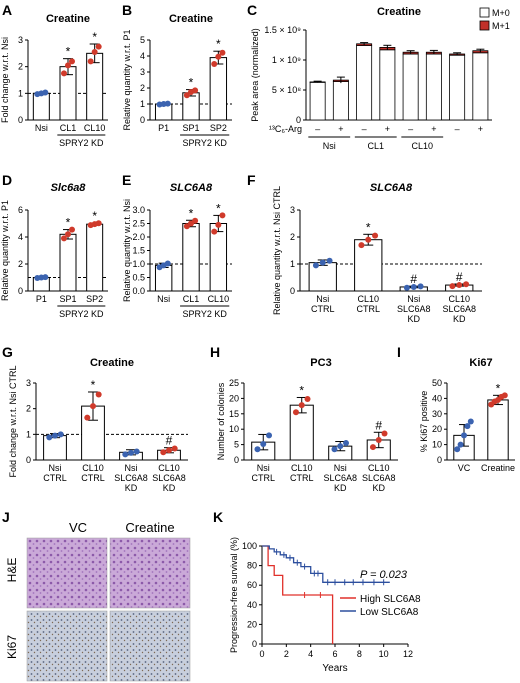  Describe the element at coordinates (142, 40) in the screenshot. I see `y-tick-label: 5` at that location.